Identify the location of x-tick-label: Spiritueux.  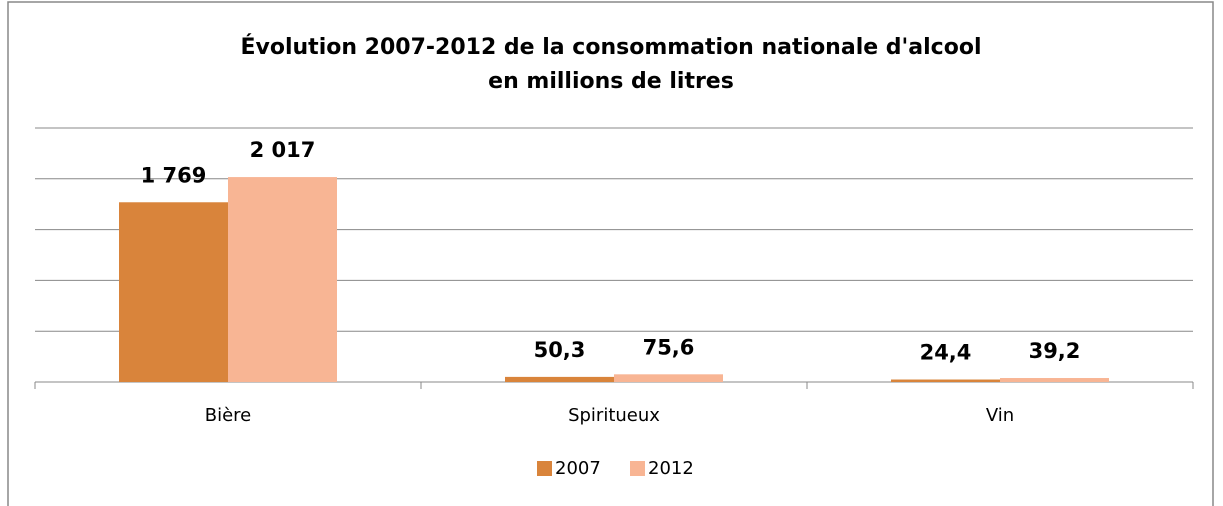
(614, 415).